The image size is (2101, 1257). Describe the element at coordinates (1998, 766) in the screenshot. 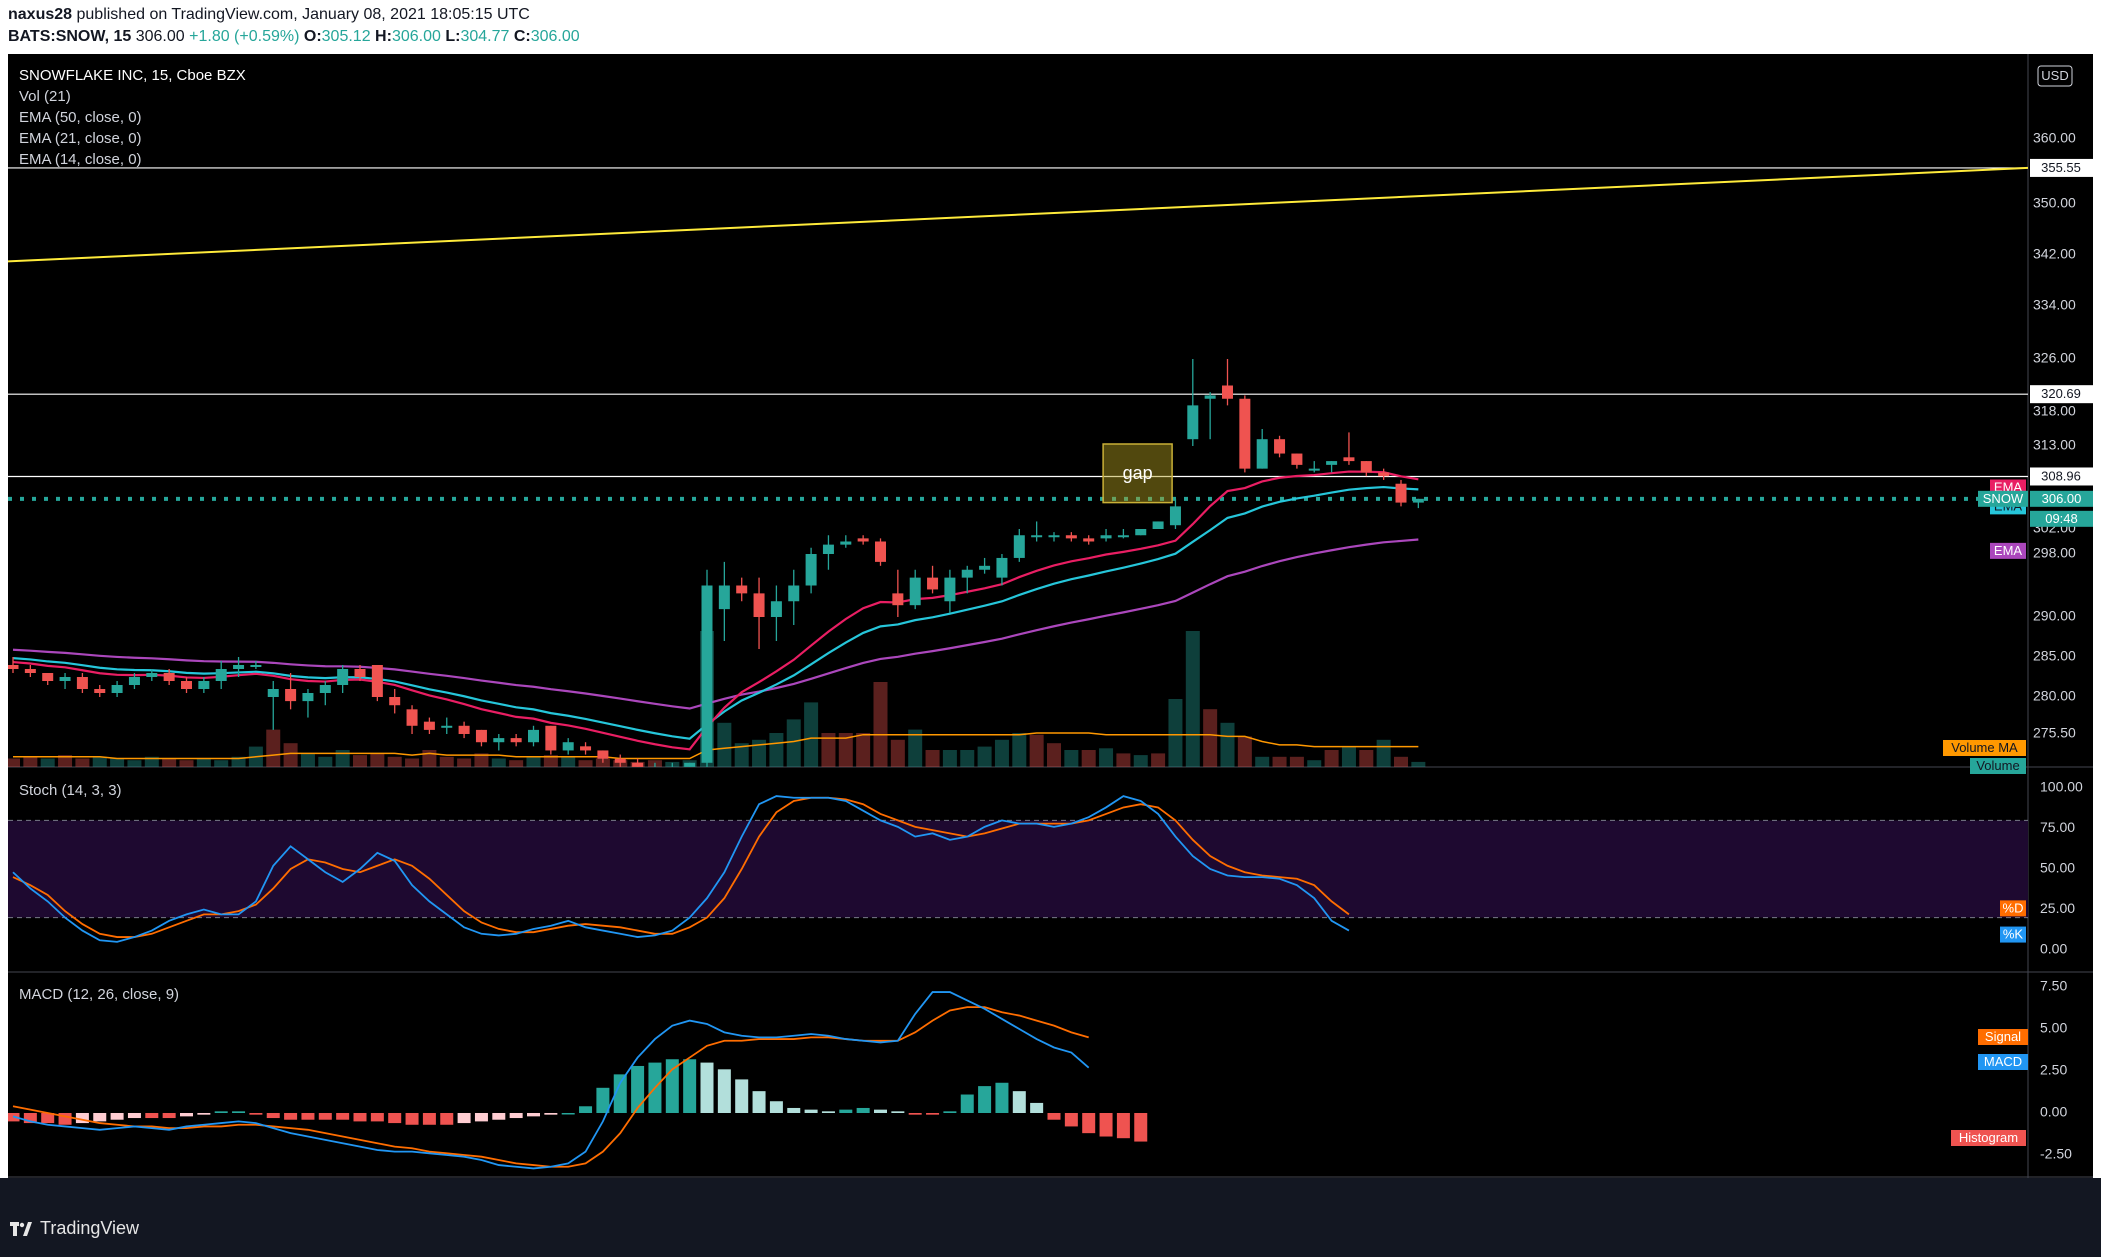

I see `volume-badge-bg` at that location.